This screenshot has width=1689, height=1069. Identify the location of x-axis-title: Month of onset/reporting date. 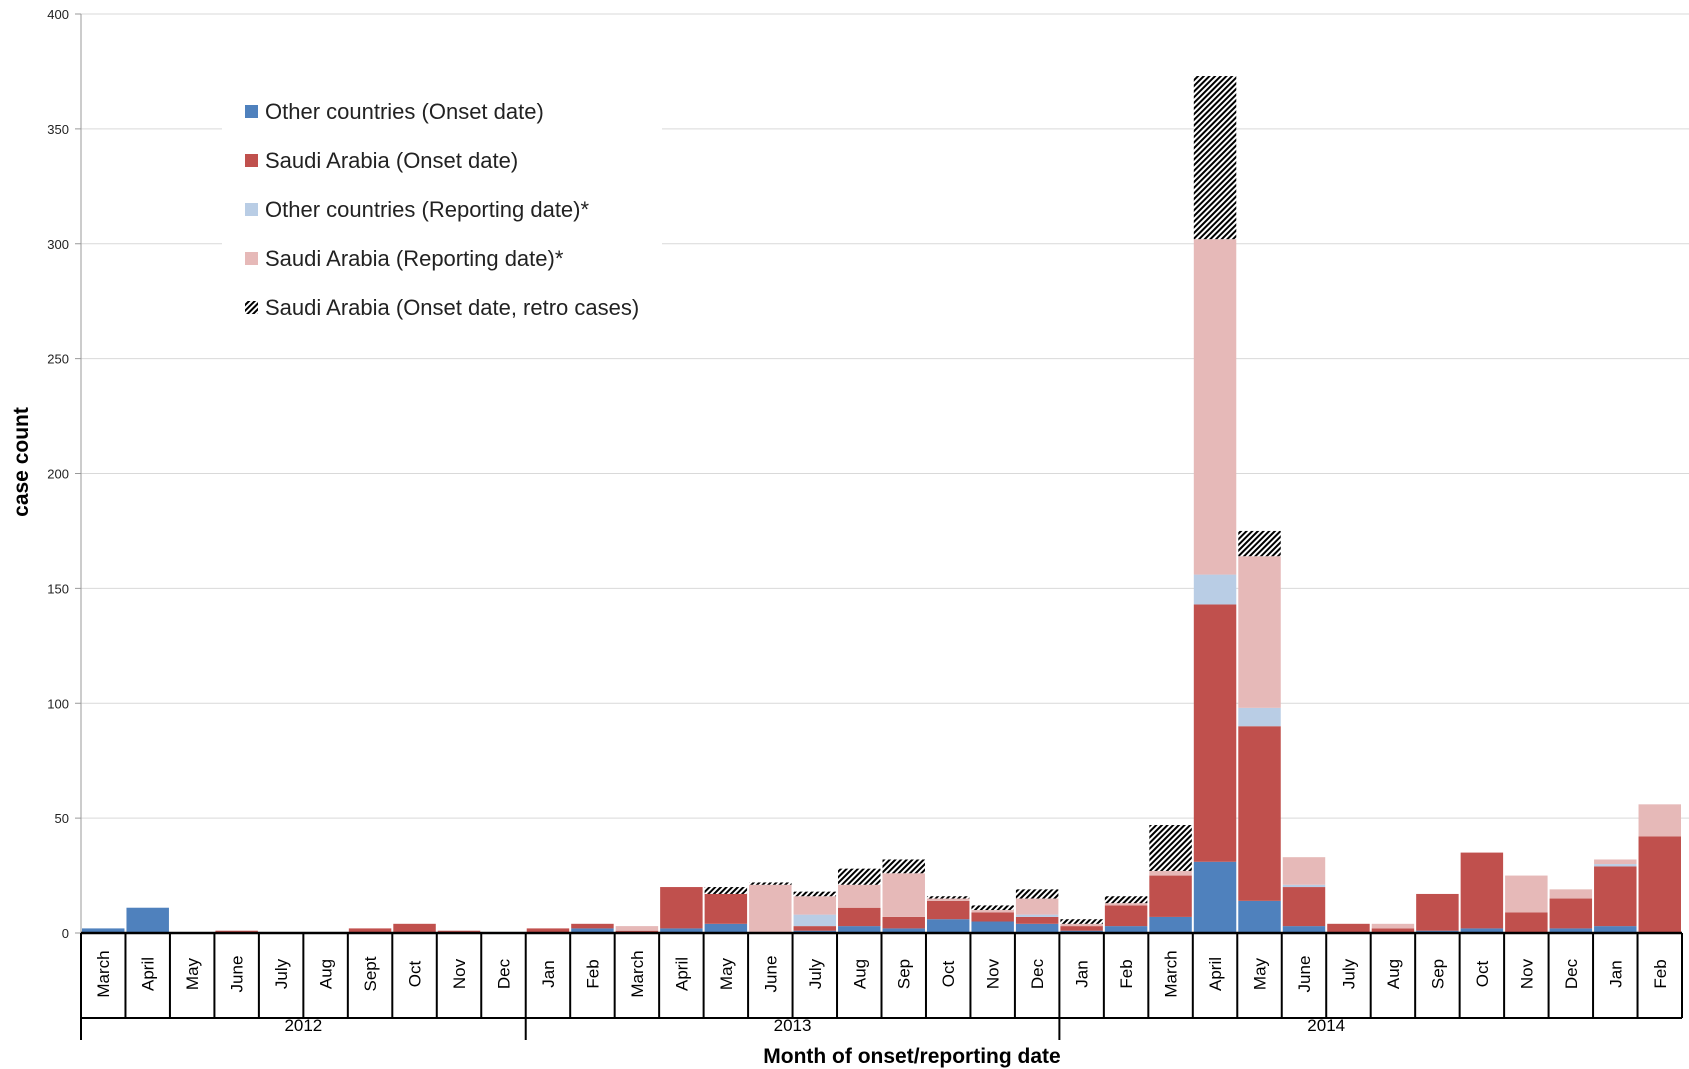
(911, 1056).